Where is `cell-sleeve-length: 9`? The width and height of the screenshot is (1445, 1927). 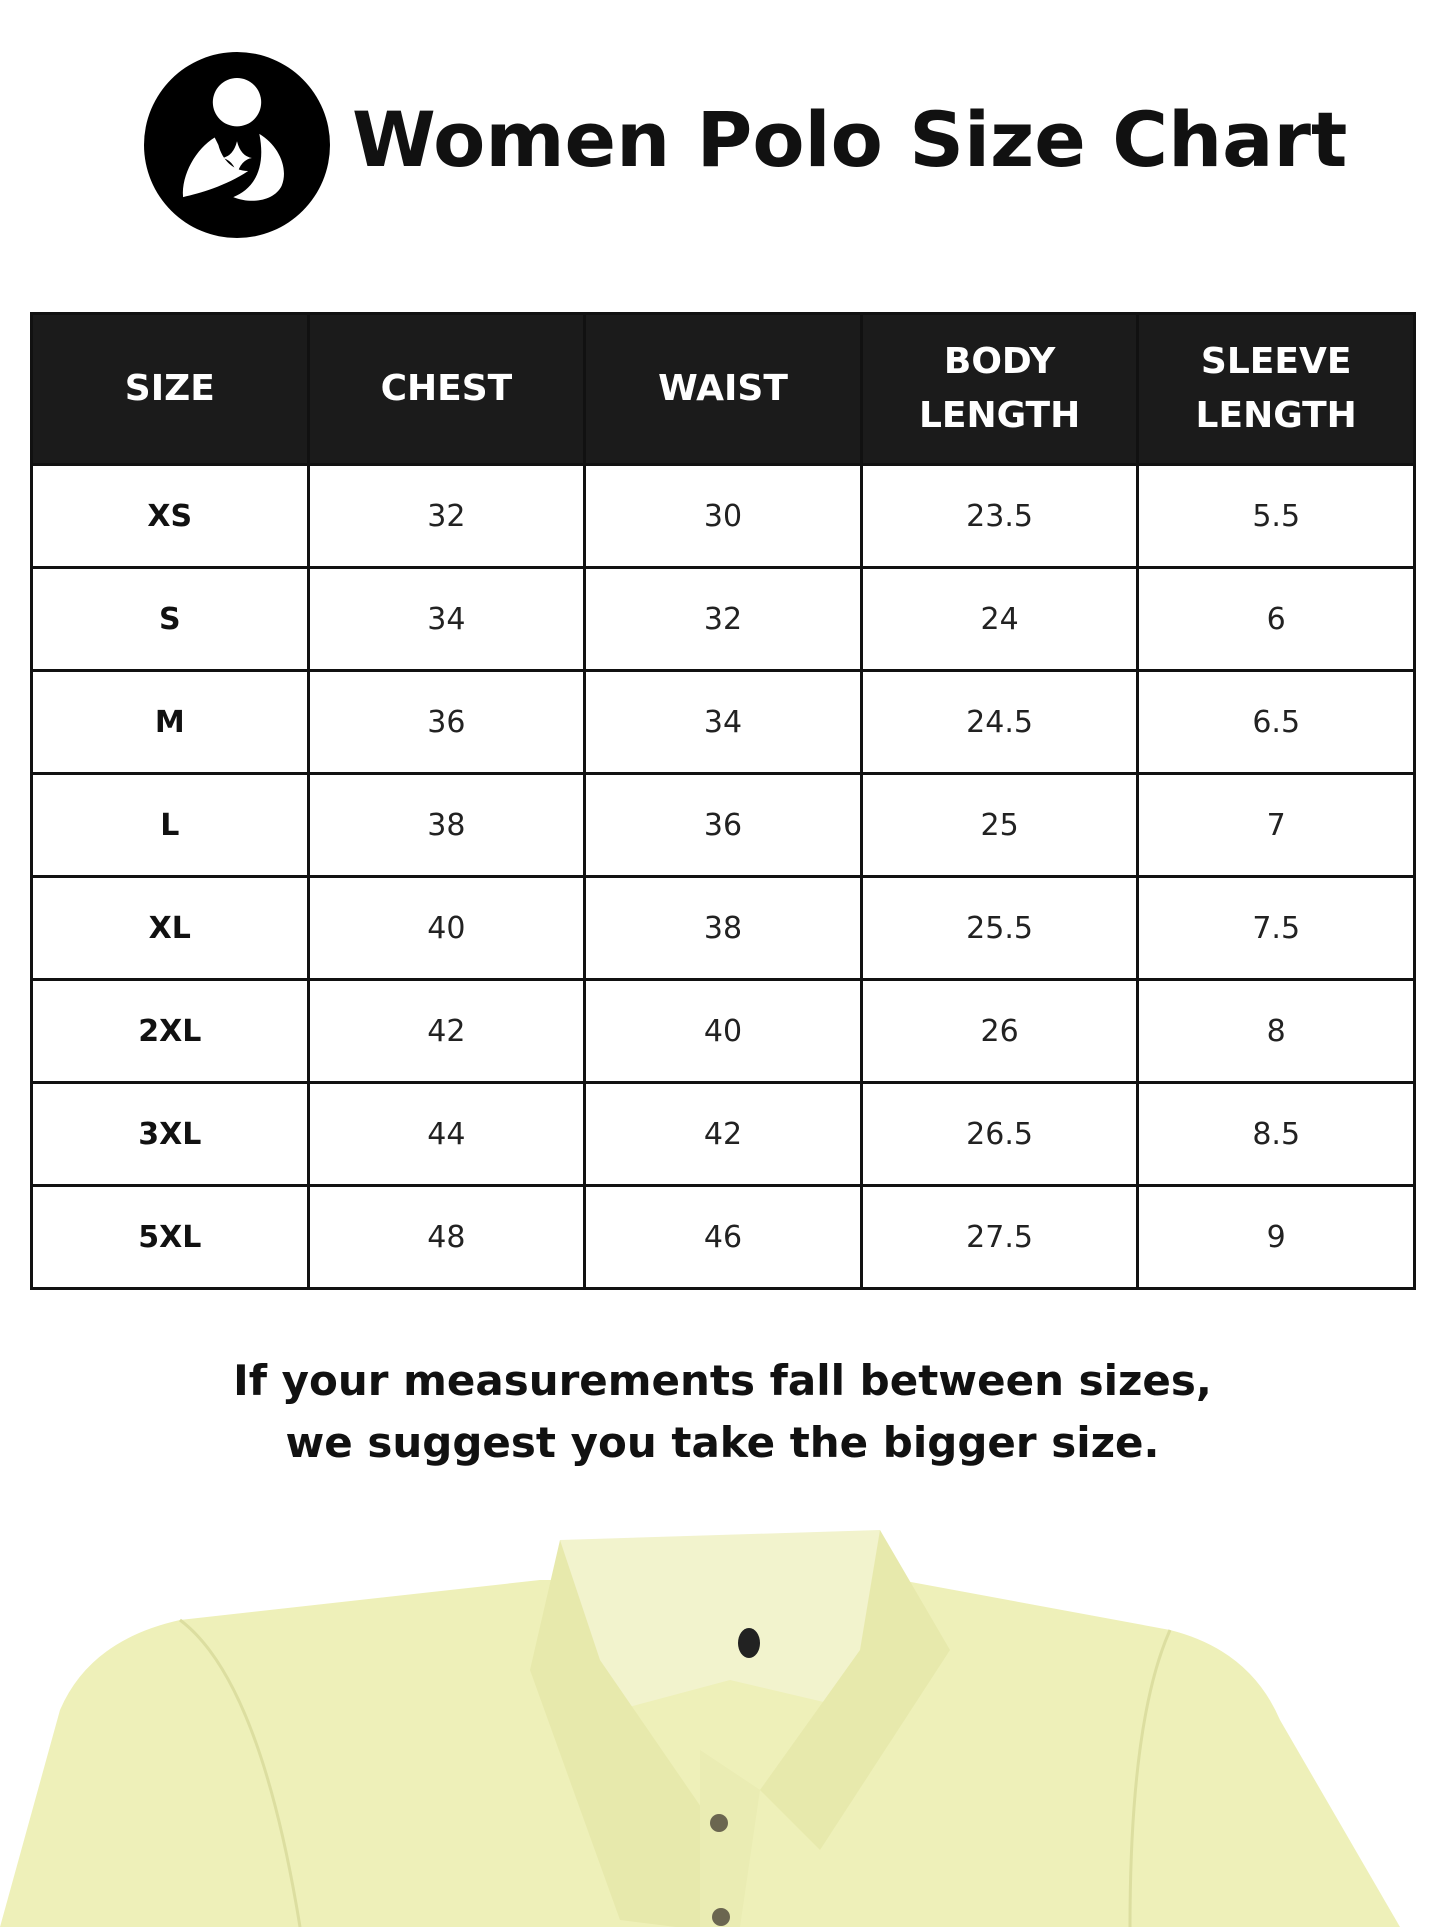
cell-sleeve-length: 9 is located at coordinates (1276, 1237).